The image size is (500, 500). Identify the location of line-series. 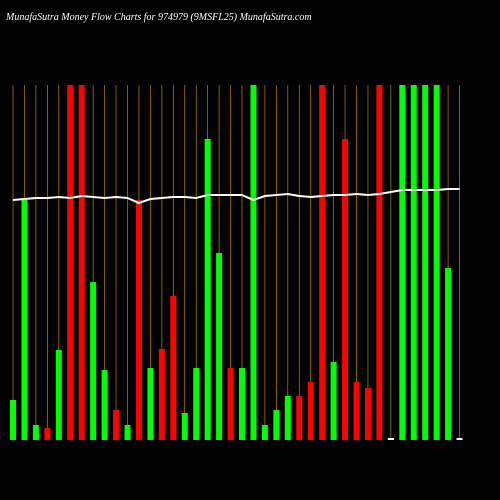
(236, 196).